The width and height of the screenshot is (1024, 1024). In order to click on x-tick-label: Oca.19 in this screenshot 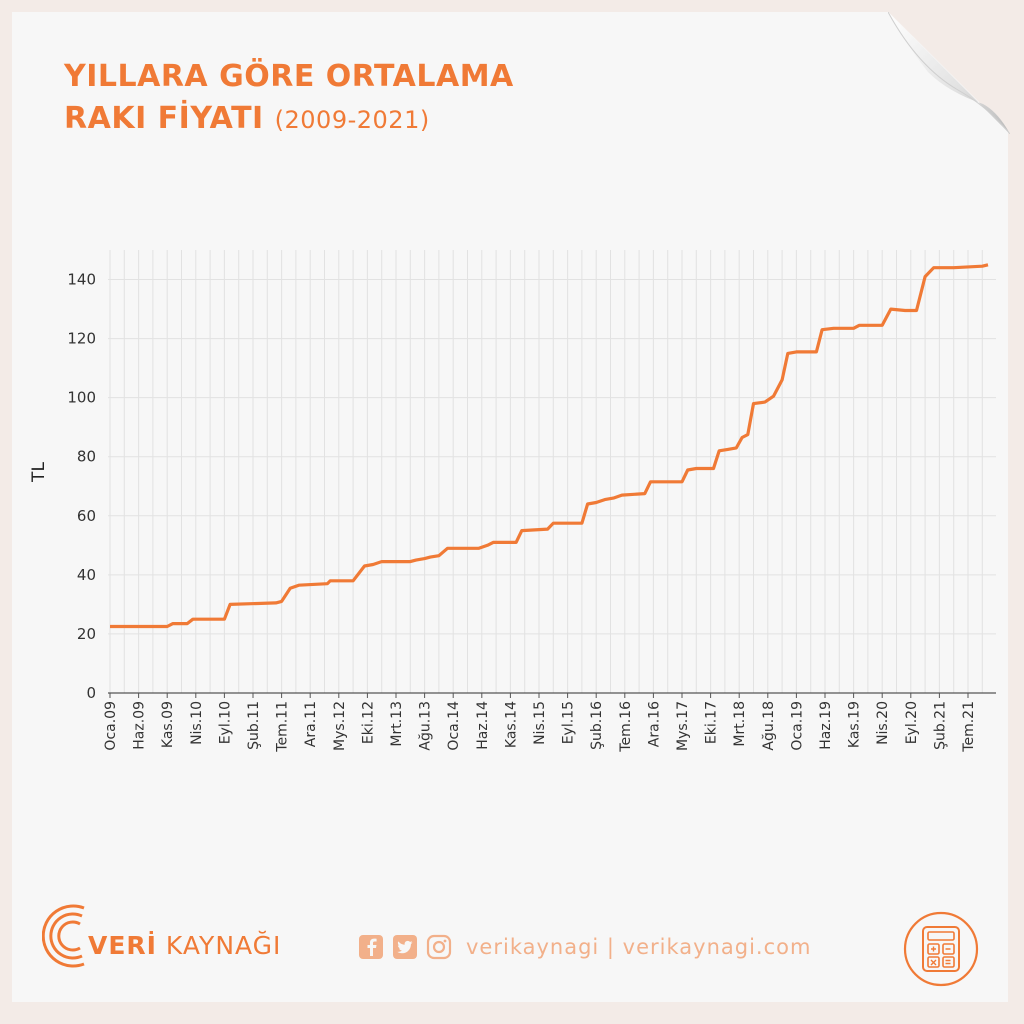, I will do `click(797, 726)`.